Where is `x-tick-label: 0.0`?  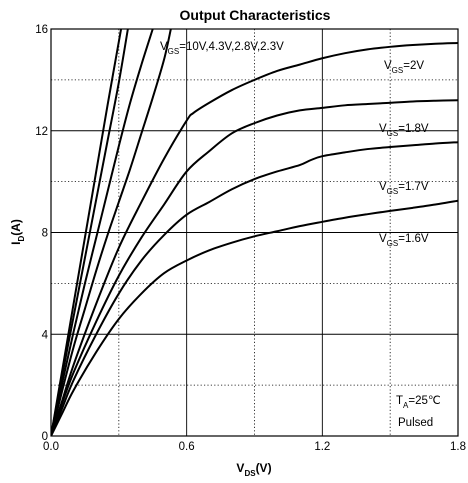
x-tick-label: 0.0 is located at coordinates (51, 447).